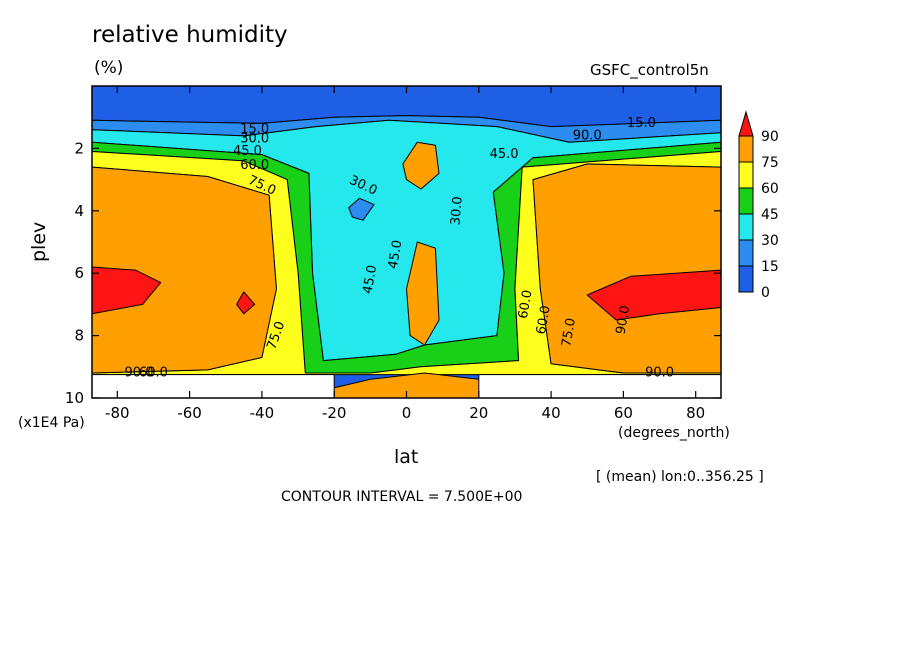  Describe the element at coordinates (746, 123) in the screenshot. I see `colorbar-arrow` at that location.